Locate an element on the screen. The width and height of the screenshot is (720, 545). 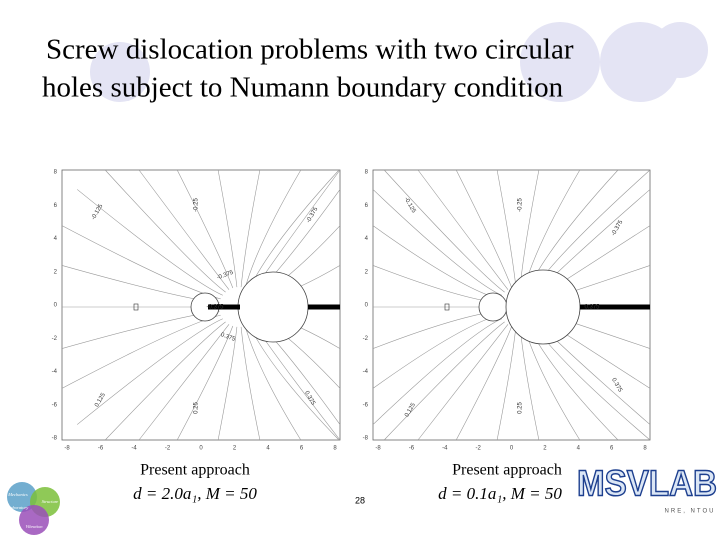
caption: Present approach is located at coordinates (507, 470).